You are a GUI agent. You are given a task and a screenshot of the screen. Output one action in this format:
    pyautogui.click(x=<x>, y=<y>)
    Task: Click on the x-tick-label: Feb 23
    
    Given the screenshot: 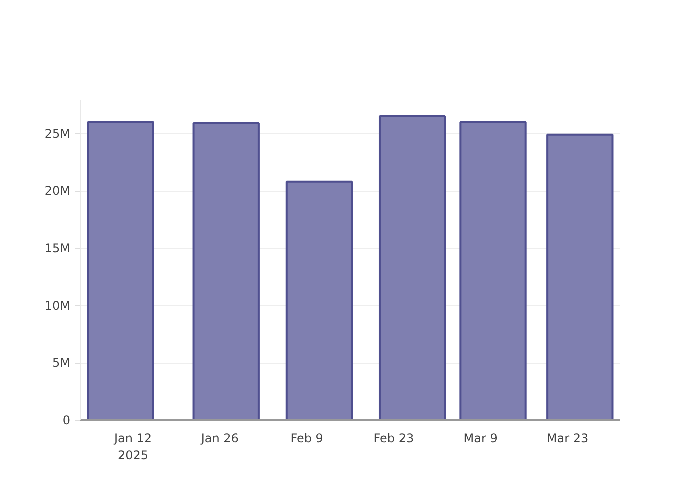 What is the action you would take?
    pyautogui.click(x=394, y=439)
    